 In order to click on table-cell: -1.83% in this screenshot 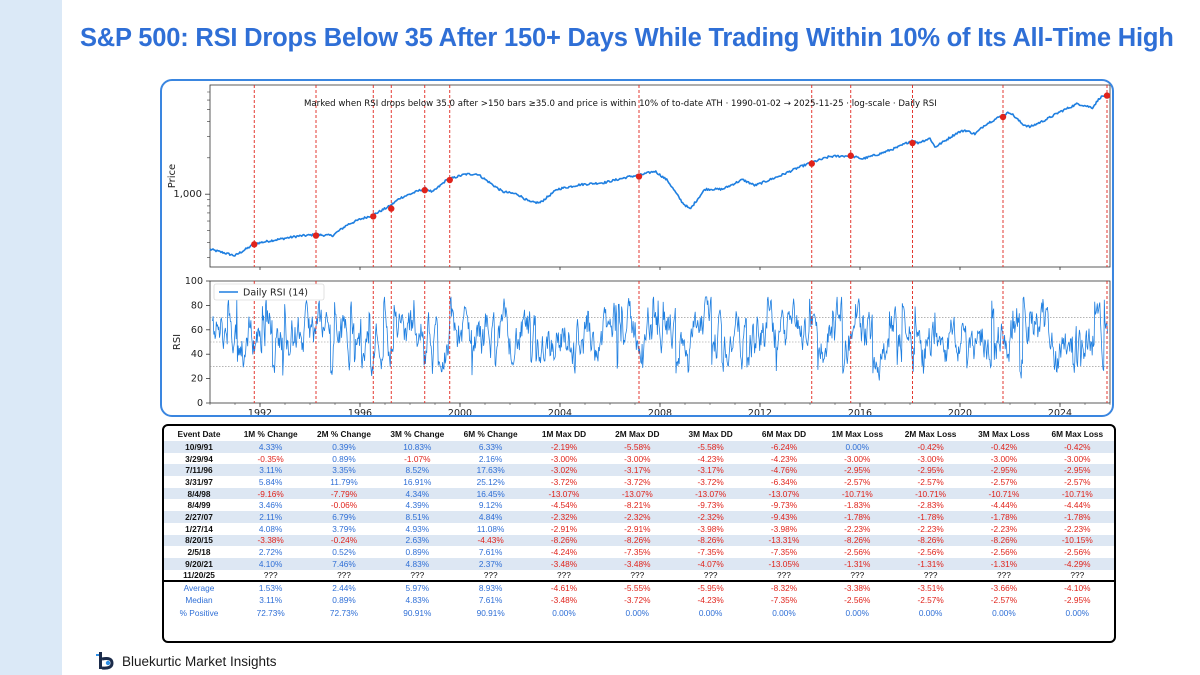, I will do `click(857, 505)`.